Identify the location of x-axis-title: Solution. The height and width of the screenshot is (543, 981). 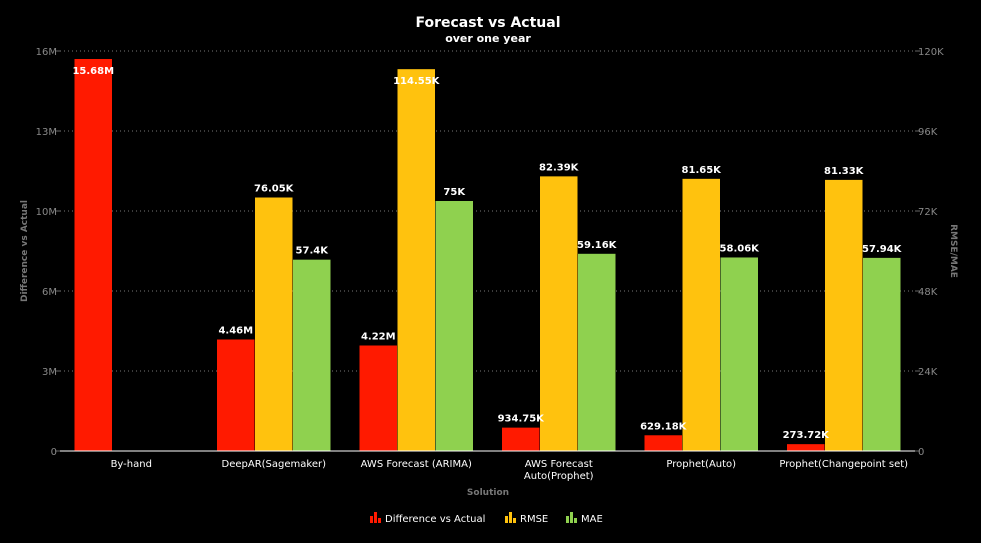
(488, 493).